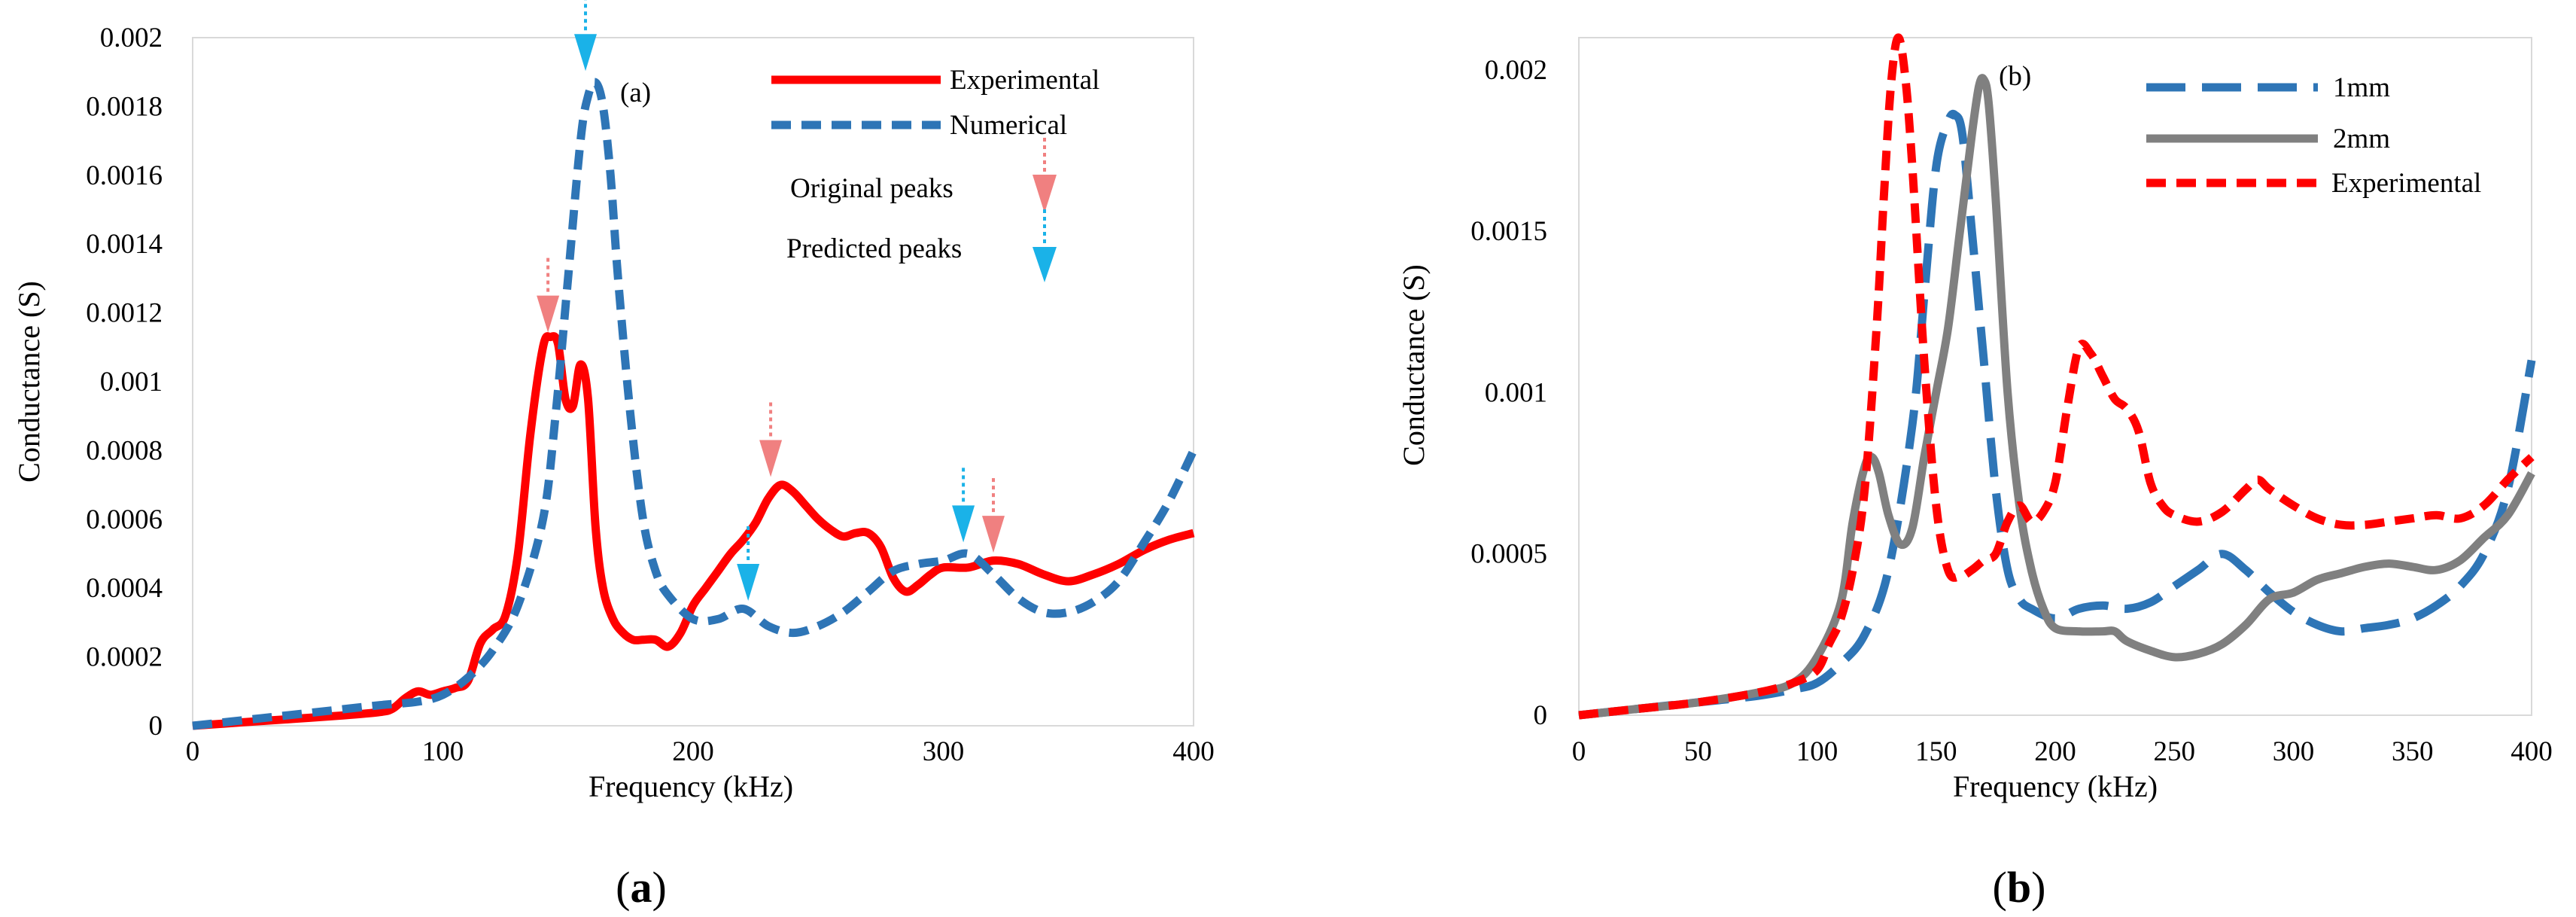 This screenshot has height=917, width=2576. I want to click on panel-a-caption-close: ), so click(659, 887).